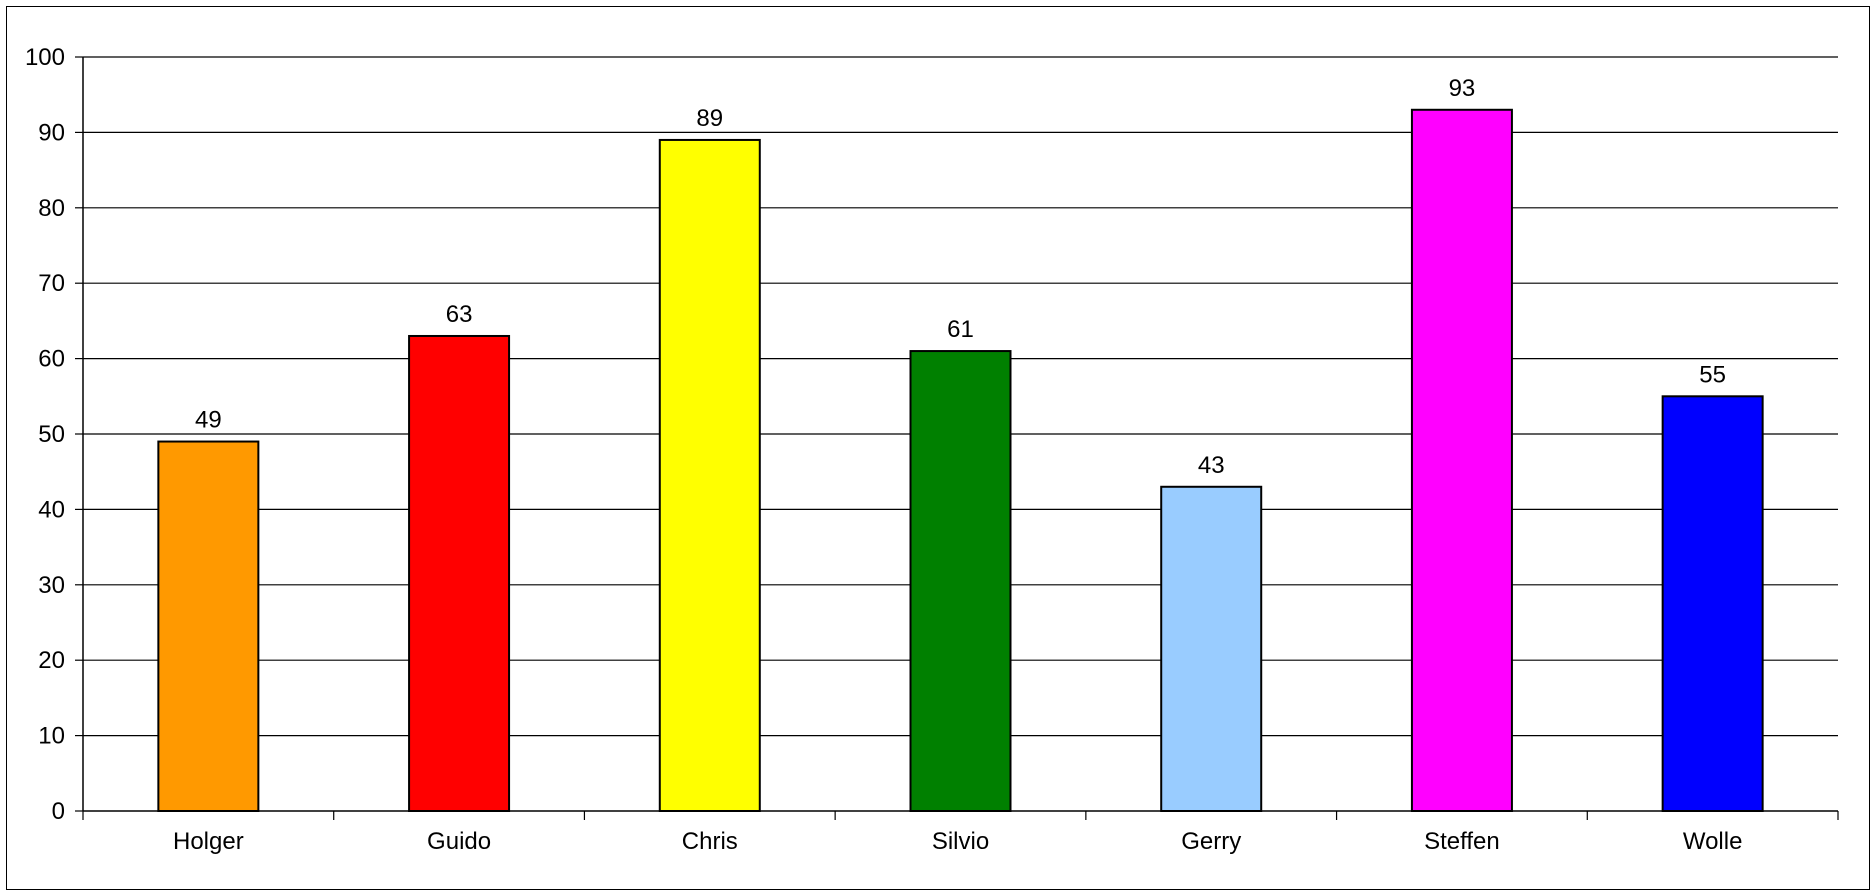 The height and width of the screenshot is (896, 1876). What do you see at coordinates (709, 475) in the screenshot?
I see `bar-chris` at bounding box center [709, 475].